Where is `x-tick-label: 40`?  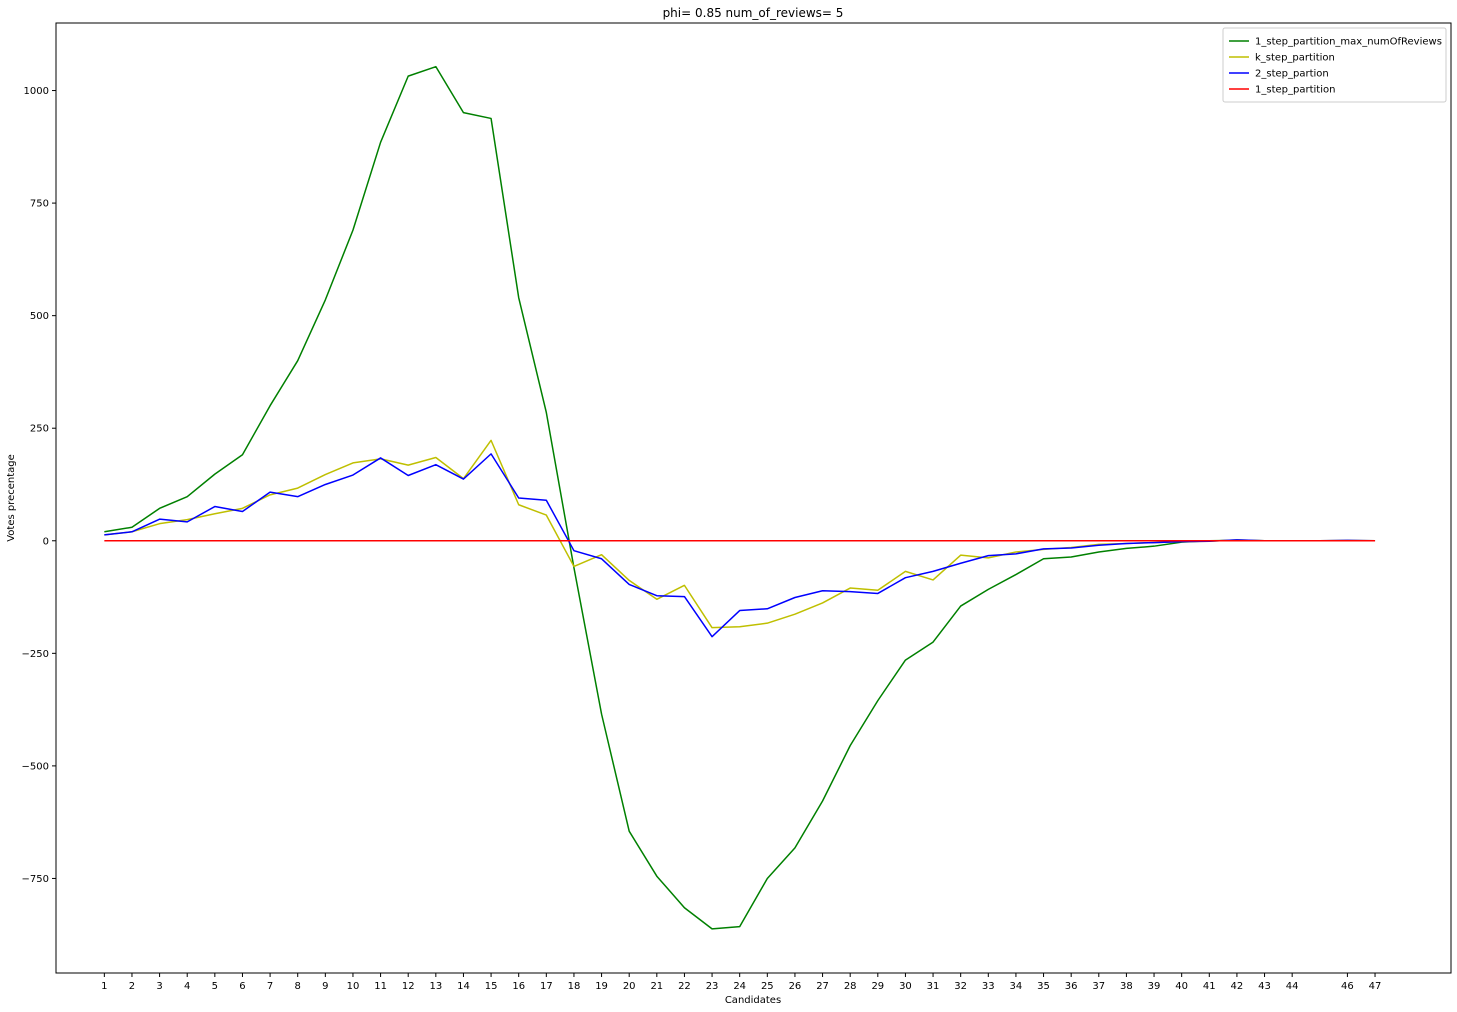 x-tick-label: 40 is located at coordinates (1181, 986).